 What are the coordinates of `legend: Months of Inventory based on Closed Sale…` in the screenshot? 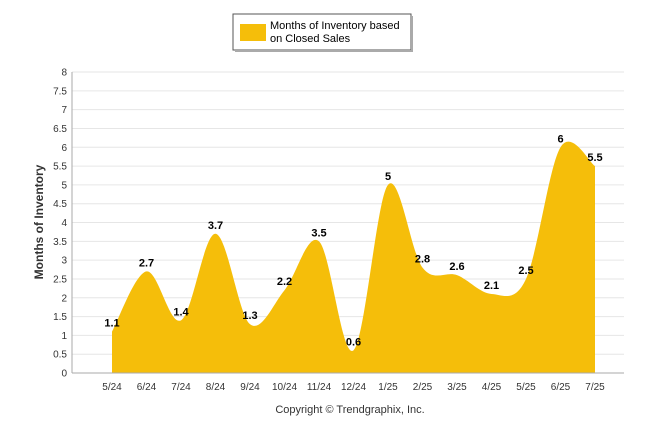 It's located at (322, 32).